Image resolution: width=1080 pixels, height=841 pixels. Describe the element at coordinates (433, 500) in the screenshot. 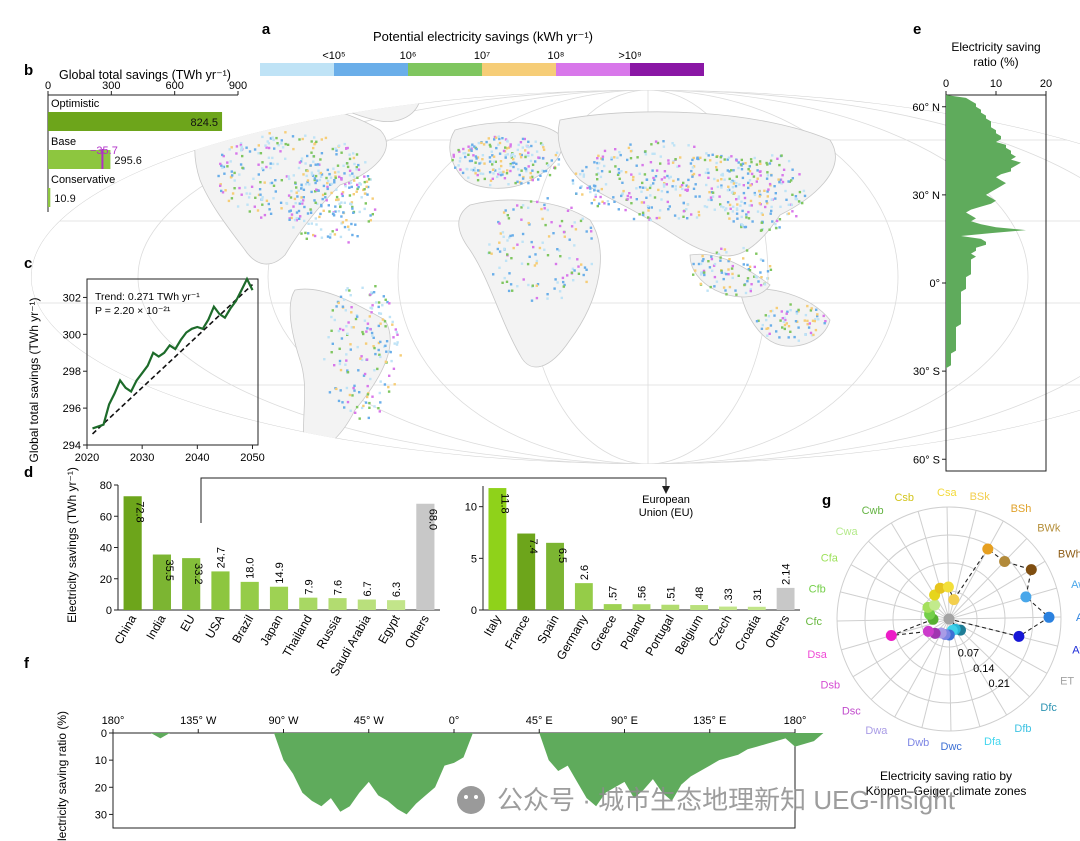

I see `panel-d-eu-connector` at that location.